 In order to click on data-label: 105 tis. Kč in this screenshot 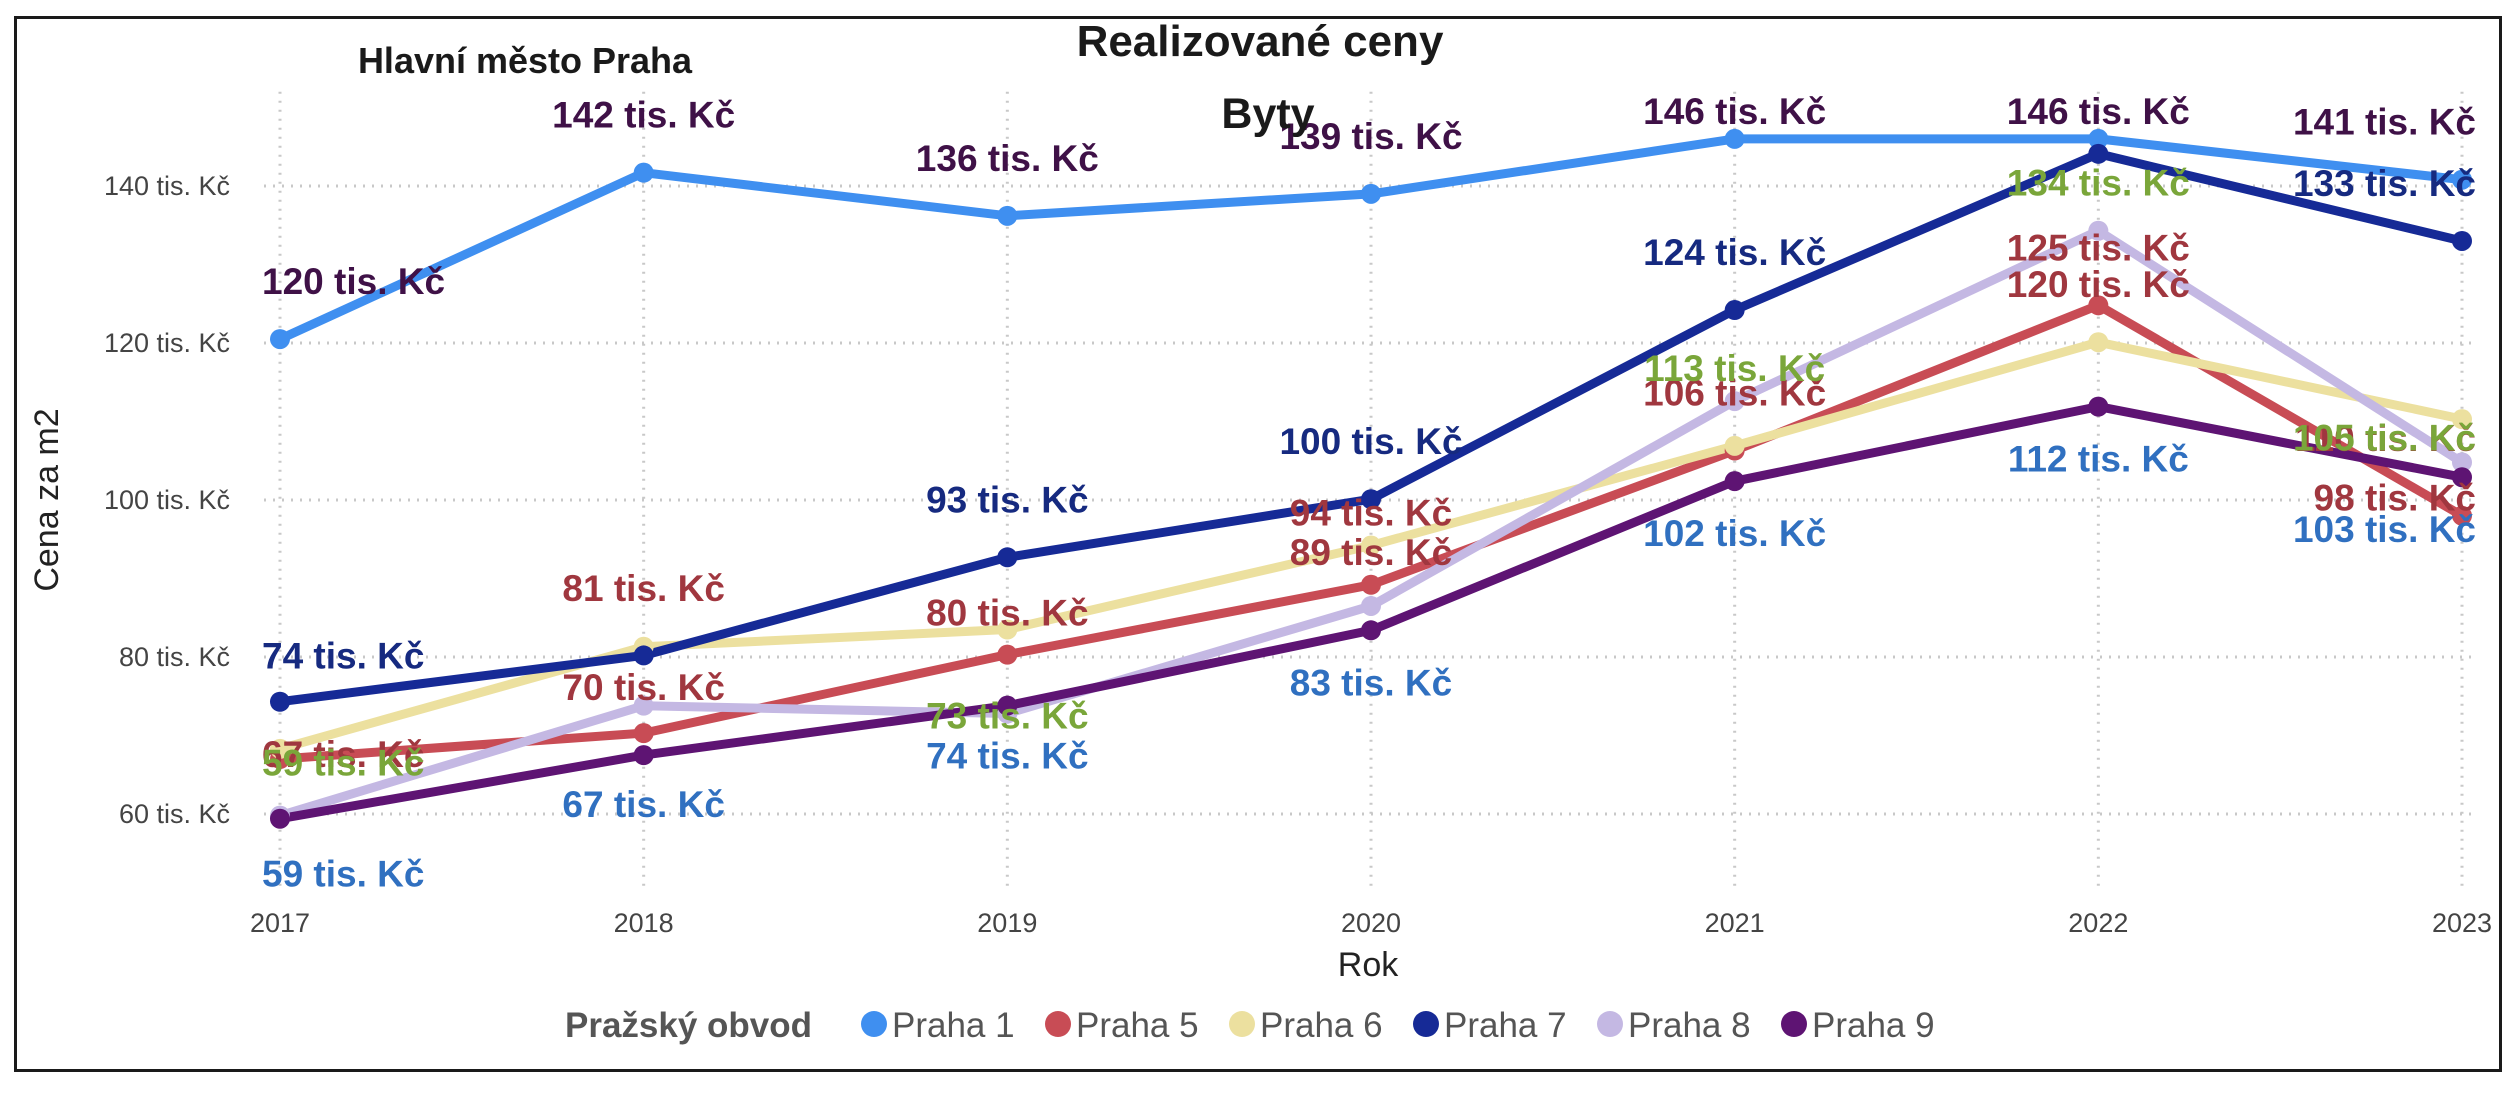, I will do `click(2384, 437)`.